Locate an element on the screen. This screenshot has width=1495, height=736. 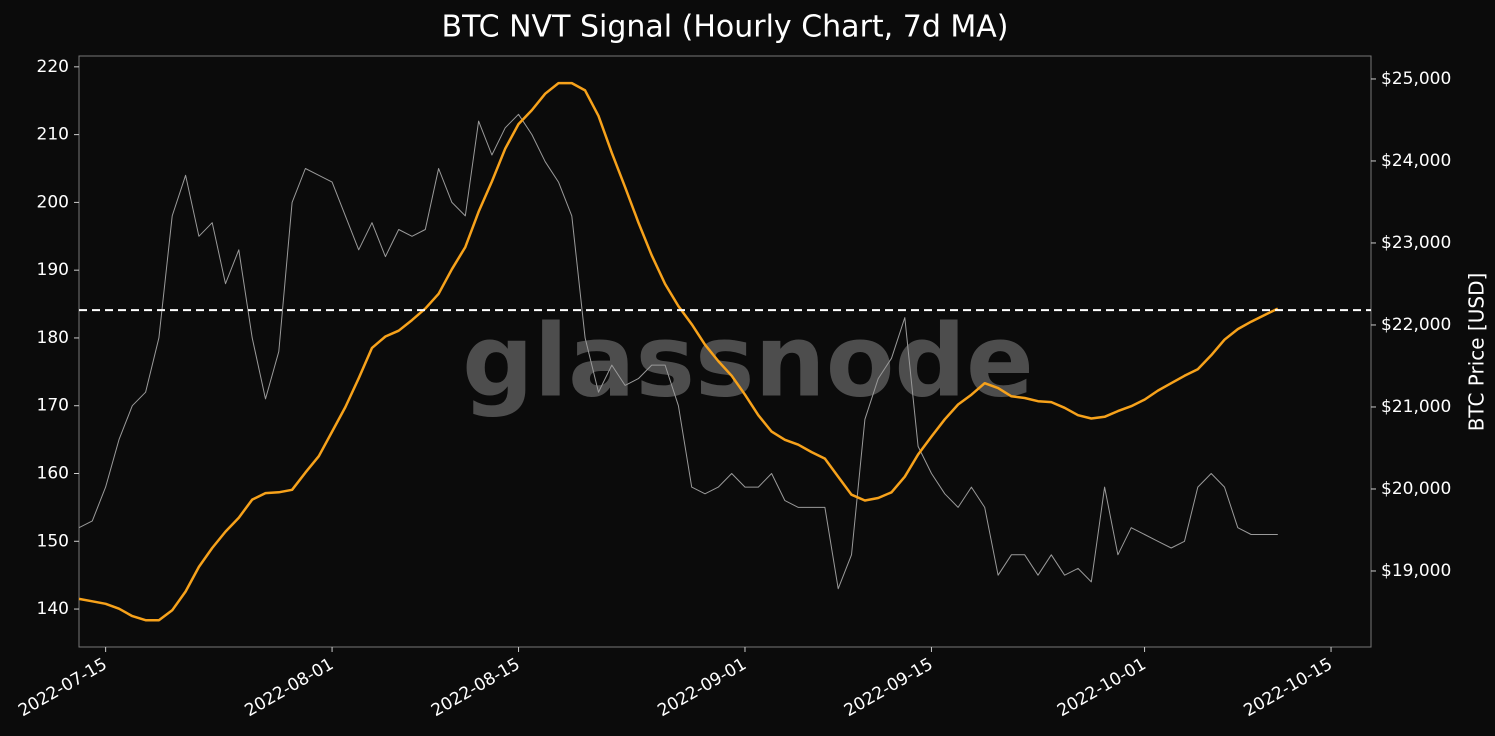
y-tick-label: 220 is located at coordinates (53, 67).